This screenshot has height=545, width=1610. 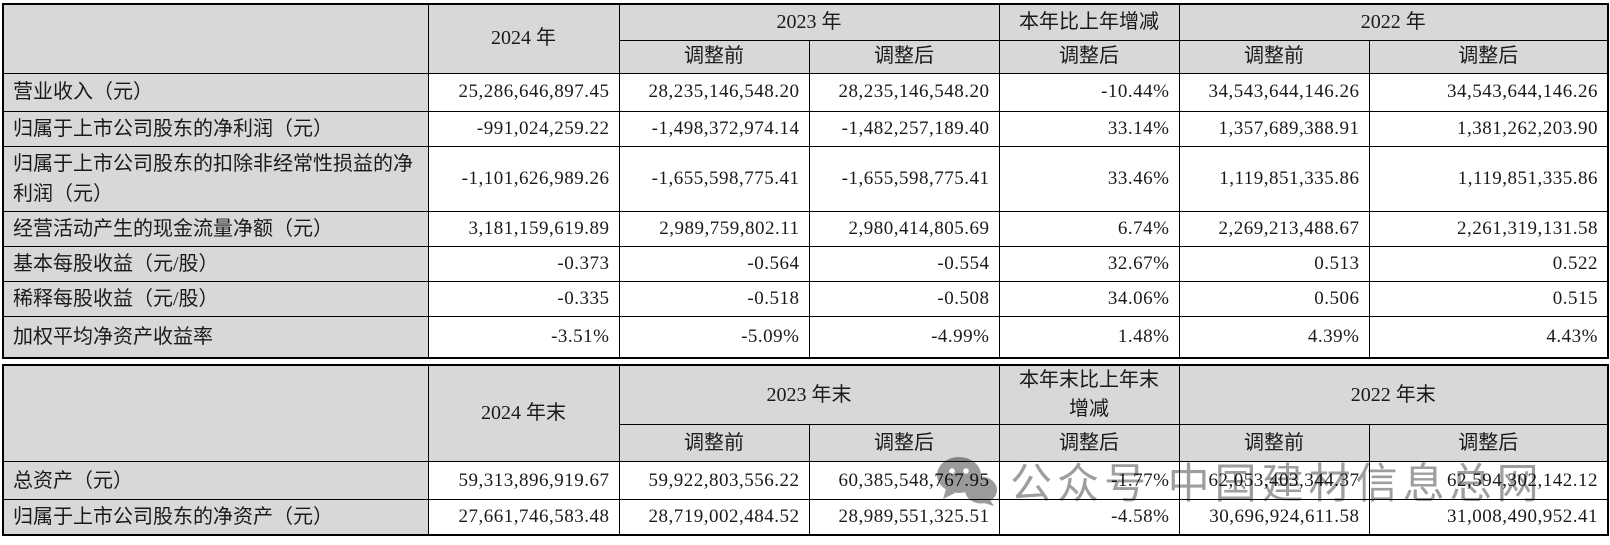 I want to click on row-label-net-assets: 归属于上市公司股东的净资产（元）, so click(x=215, y=517).